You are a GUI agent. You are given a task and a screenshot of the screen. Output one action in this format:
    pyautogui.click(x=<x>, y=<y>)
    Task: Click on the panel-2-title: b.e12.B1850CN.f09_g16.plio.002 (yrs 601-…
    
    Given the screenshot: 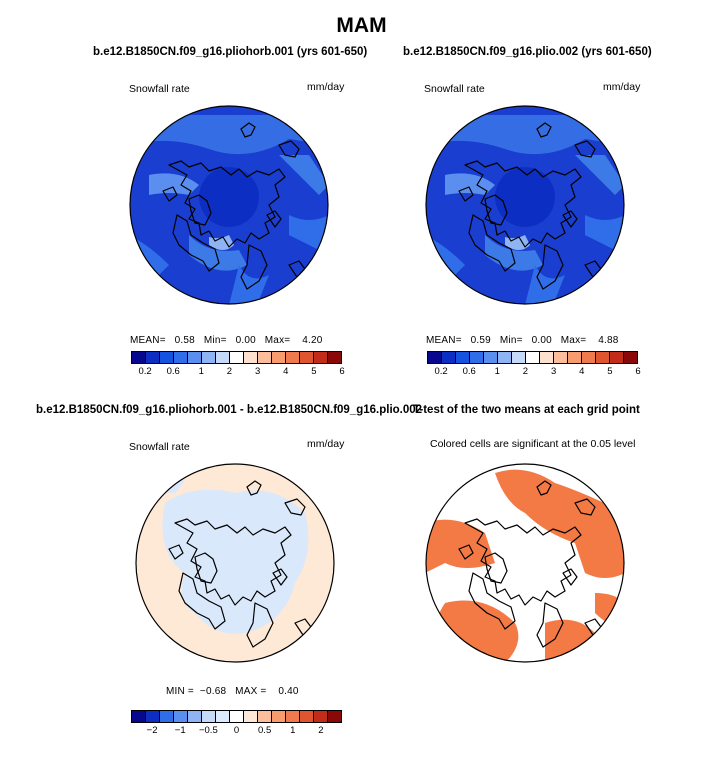 What is the action you would take?
    pyautogui.click(x=527, y=52)
    